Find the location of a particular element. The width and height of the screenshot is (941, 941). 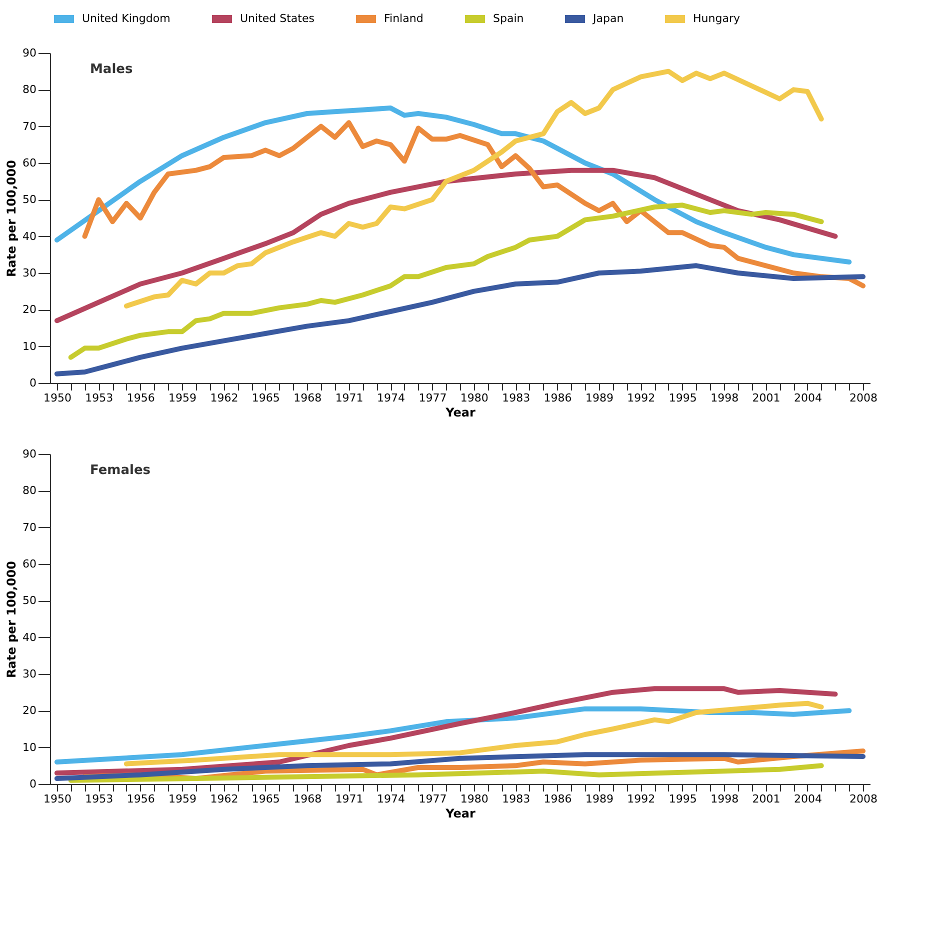

text: Males is located at coordinates (111, 69).